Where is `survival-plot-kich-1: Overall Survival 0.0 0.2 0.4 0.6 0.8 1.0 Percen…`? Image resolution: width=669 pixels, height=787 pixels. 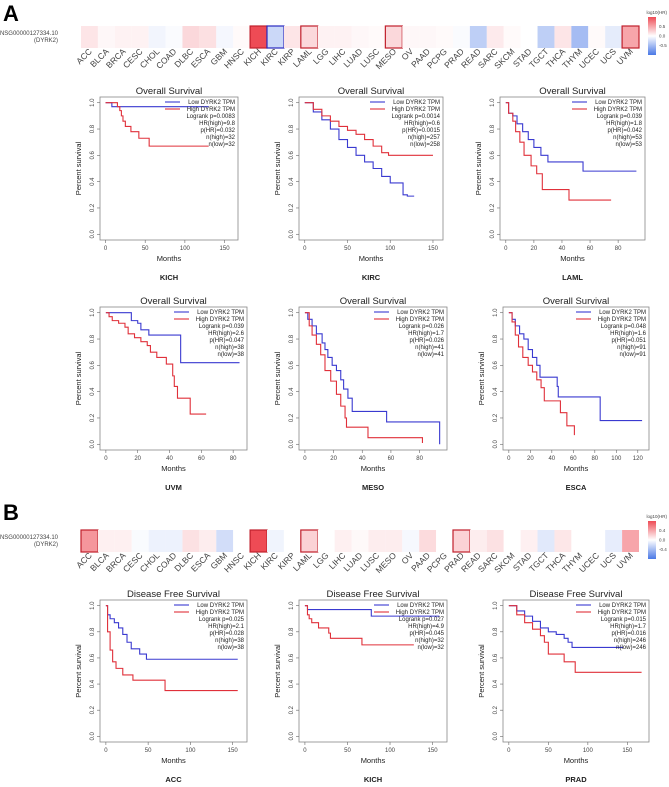 survival-plot-kich-1: Overall Survival 0.0 0.2 0.4 0.6 0.8 1.0 Percen… is located at coordinates (156, 184).